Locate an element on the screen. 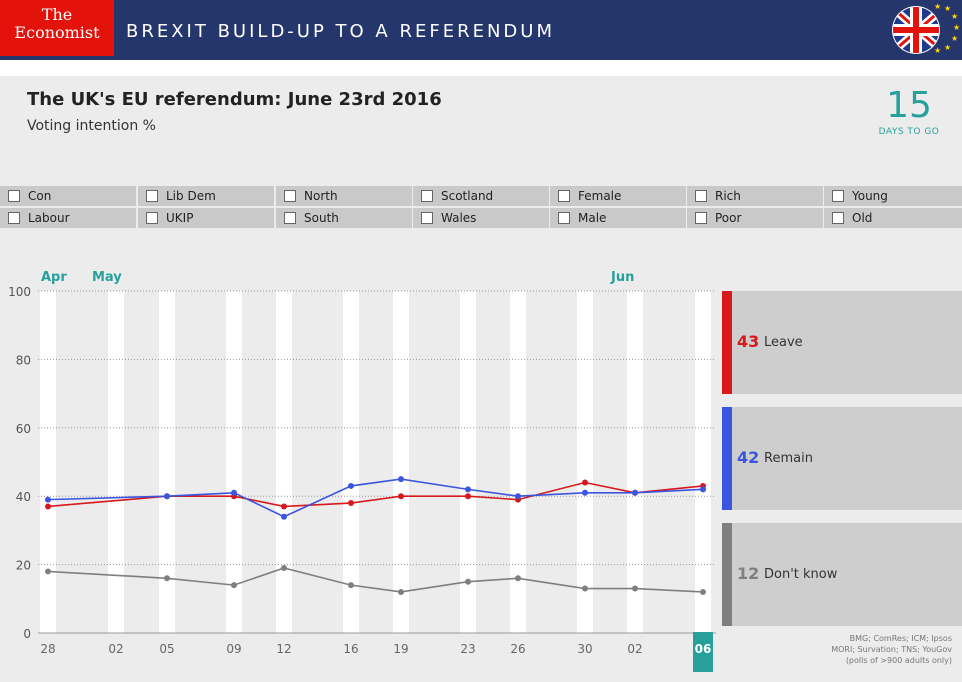  x-tick-label: 23 is located at coordinates (467, 649).